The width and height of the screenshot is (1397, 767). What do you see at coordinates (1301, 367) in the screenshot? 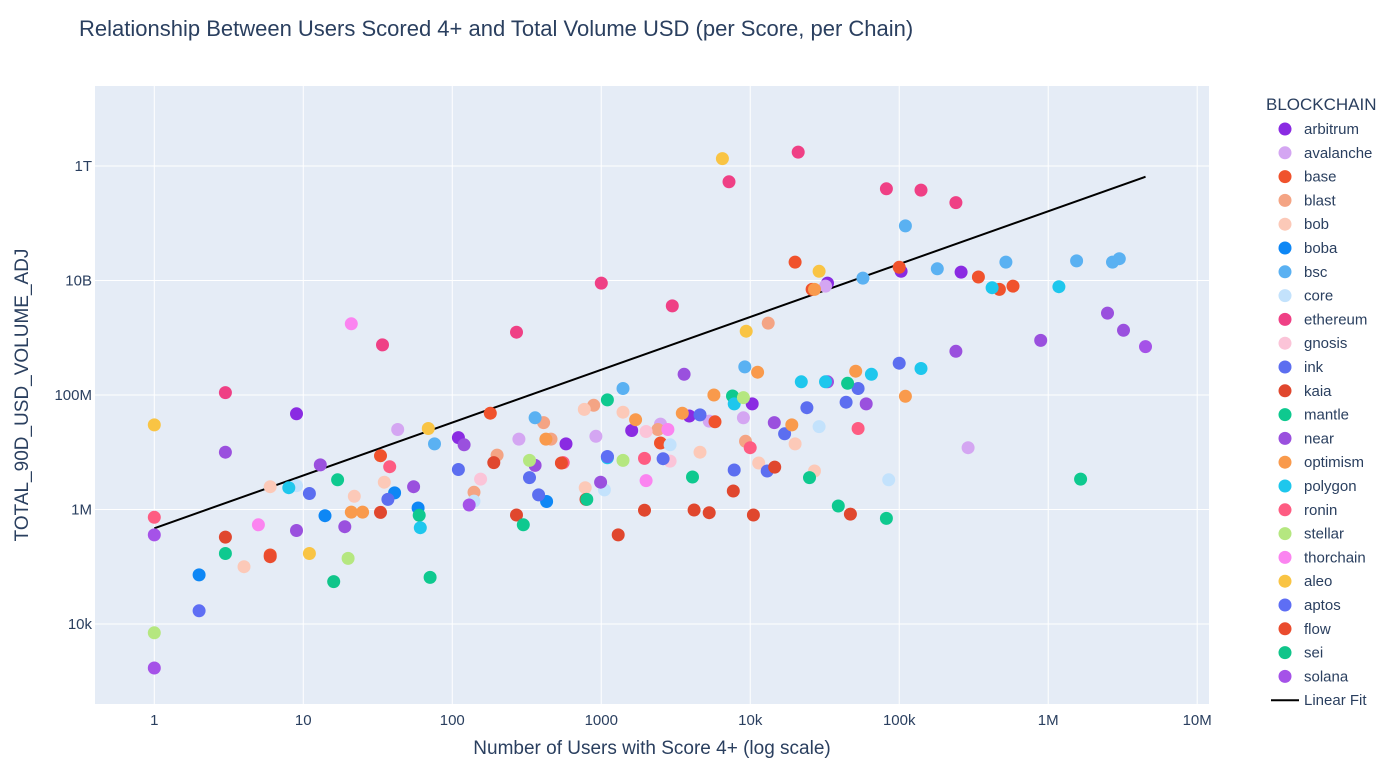
I see `legend-item-ink: ink` at bounding box center [1301, 367].